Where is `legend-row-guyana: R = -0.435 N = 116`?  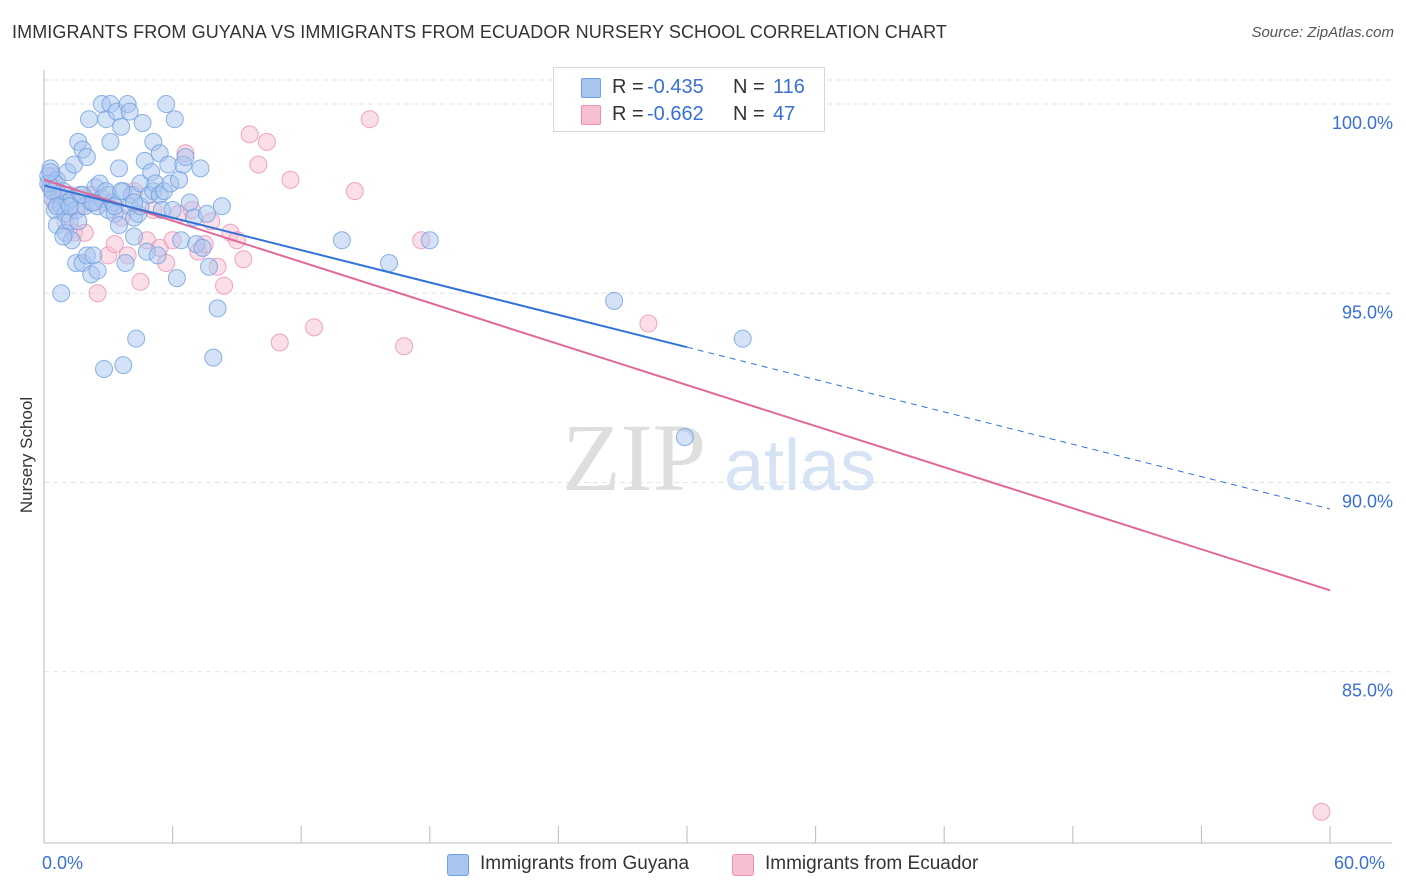
legend-row-guyana: R = -0.435 N = 116 is located at coordinates (689, 87).